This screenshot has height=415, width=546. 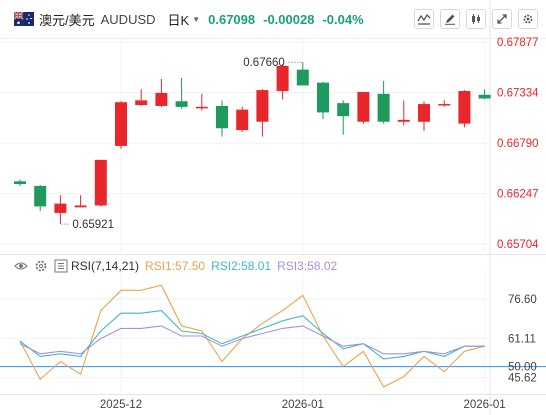 I want to click on price-tick-label: 0.67334, so click(x=518, y=94).